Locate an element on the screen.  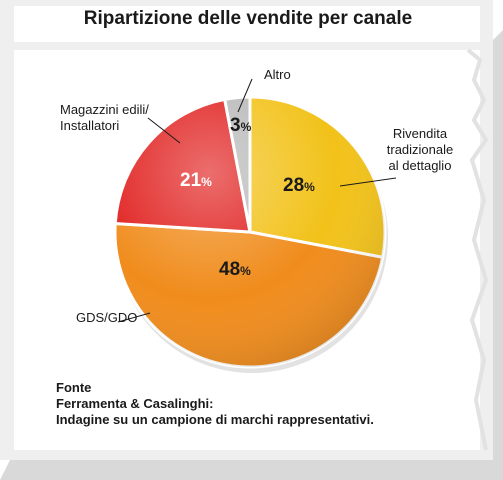
source-heading: Fonte is located at coordinates (74, 387).